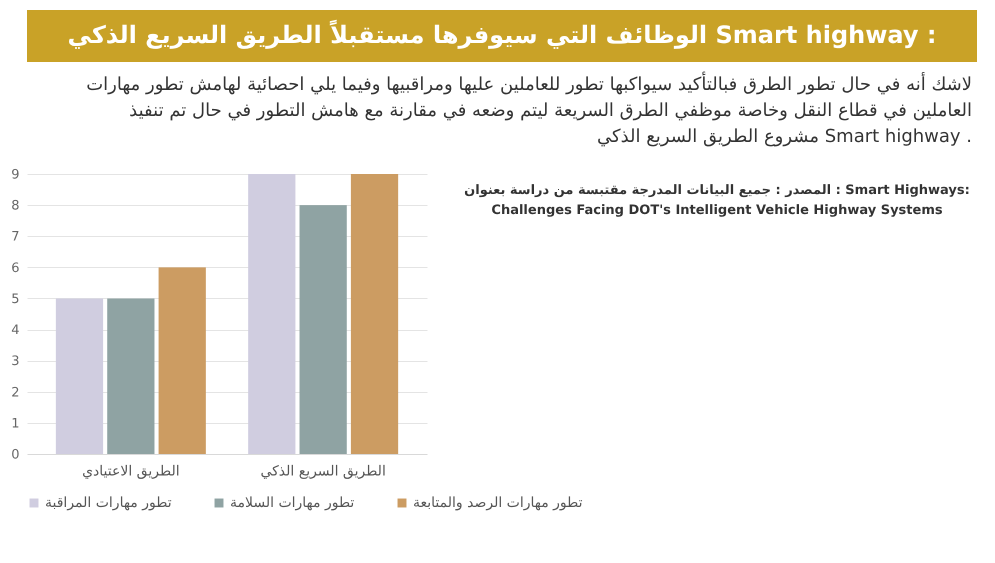 Image resolution: width=995 pixels, height=563 pixels. What do you see at coordinates (108, 503) in the screenshot?
I see `legend-label: تطور مهارات المراقبة` at bounding box center [108, 503].